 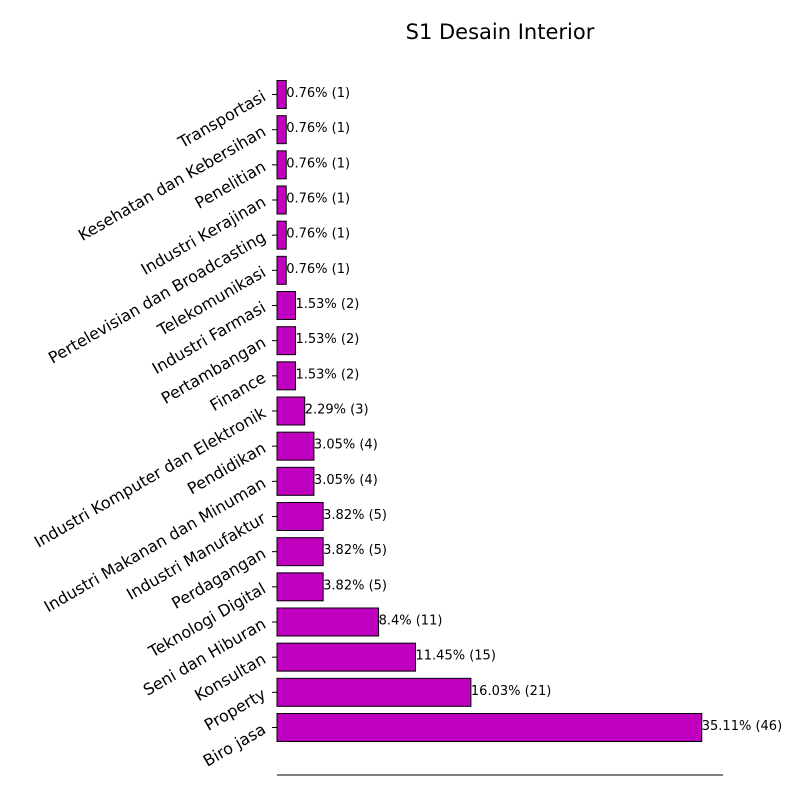 I want to click on value-label-3: 8.4% (11), so click(x=411, y=621).